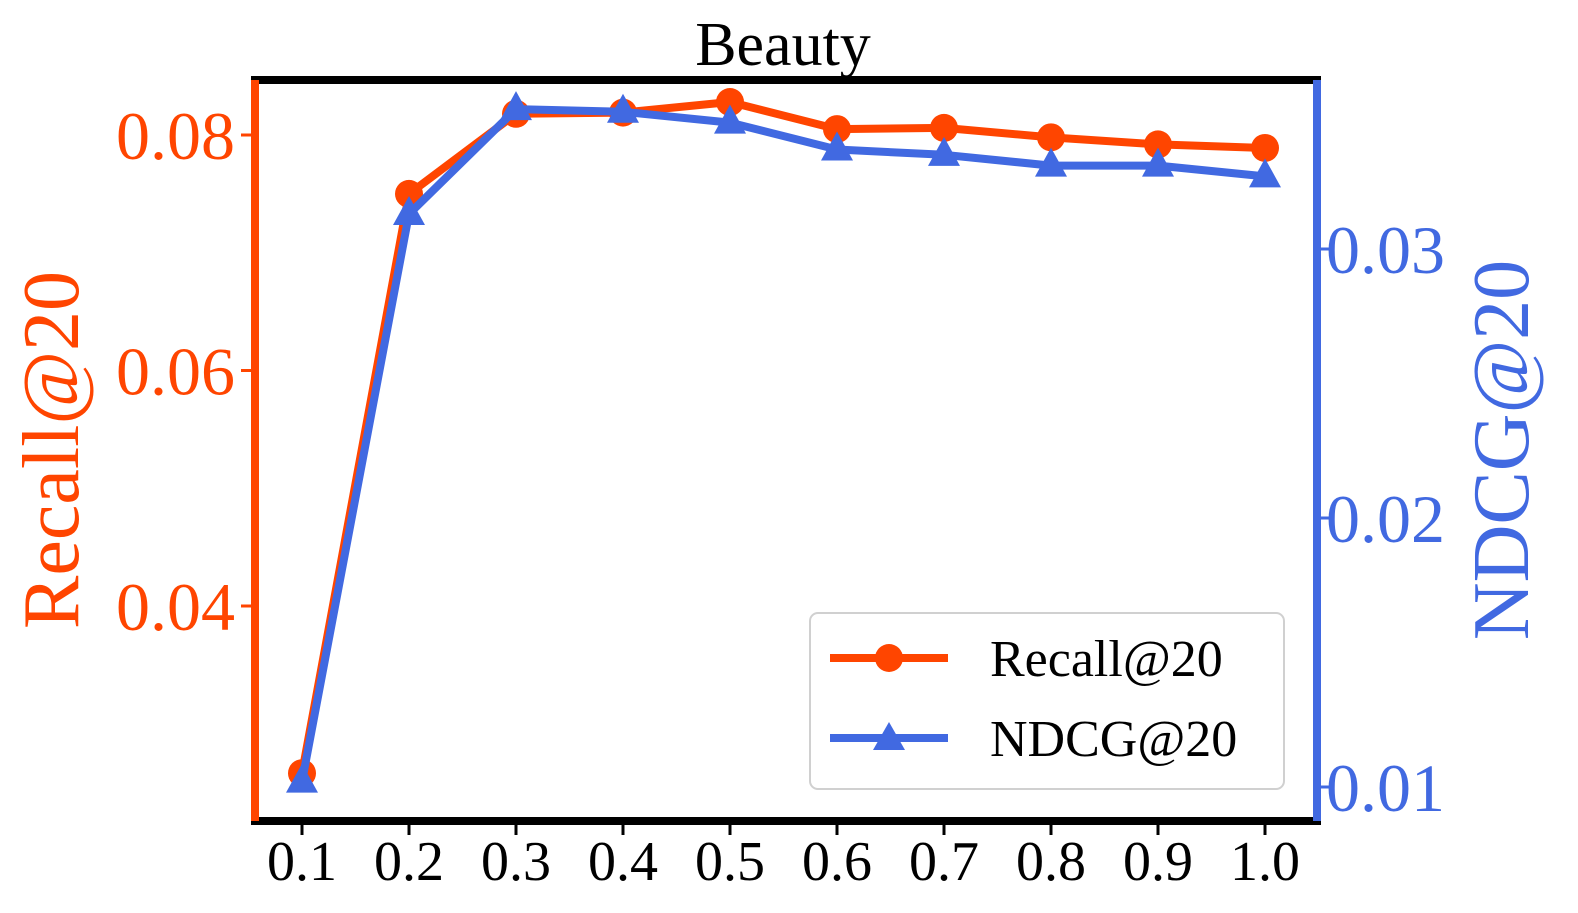 The width and height of the screenshot is (1578, 913). I want to click on right-y-tick-label-1: 0.01, so click(1385, 788).